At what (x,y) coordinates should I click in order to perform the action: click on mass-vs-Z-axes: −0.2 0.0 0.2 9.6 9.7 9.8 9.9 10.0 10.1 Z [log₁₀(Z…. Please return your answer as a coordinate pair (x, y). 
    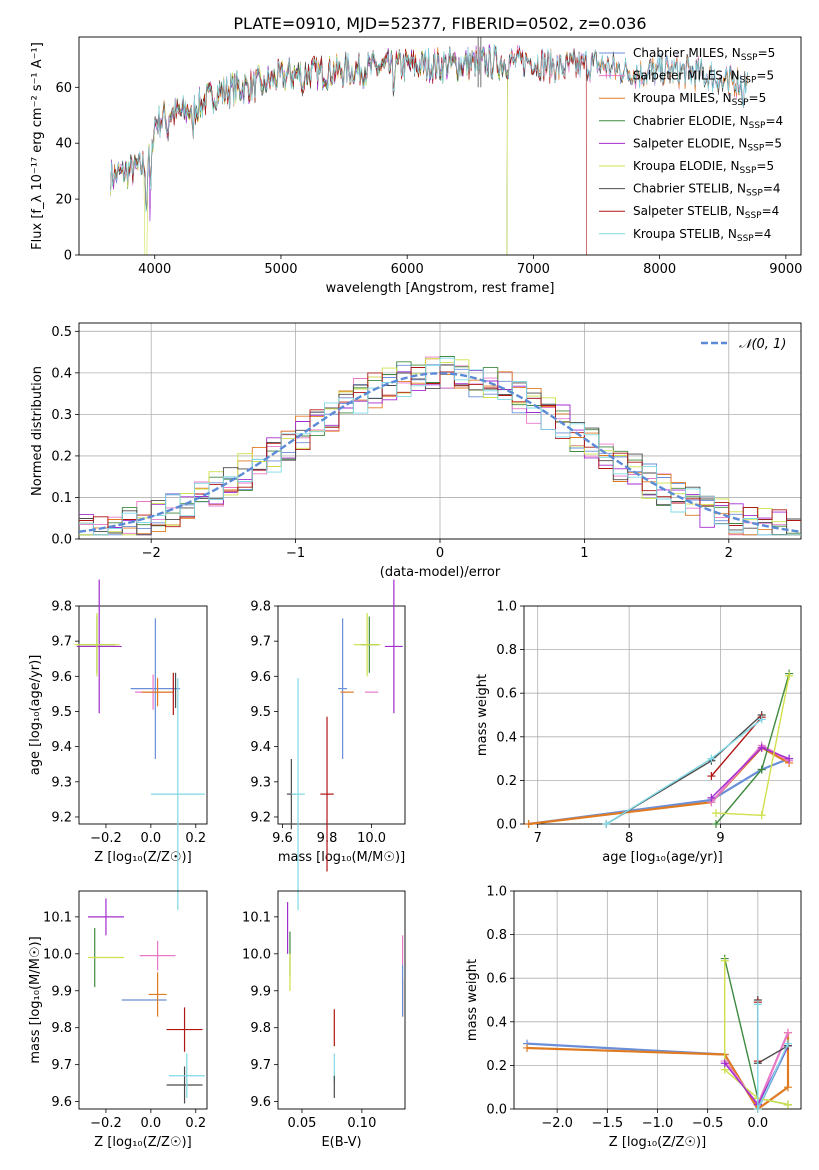
    Looking at the image, I should click on (118, 1020).